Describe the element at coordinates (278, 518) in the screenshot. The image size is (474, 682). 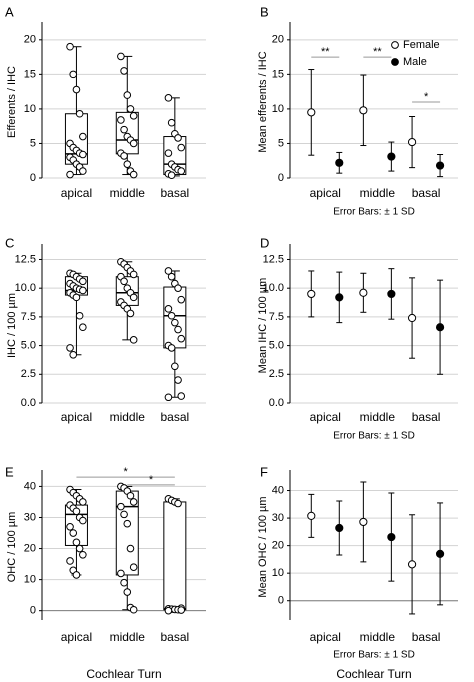
I see `y-tick-label: 30` at that location.